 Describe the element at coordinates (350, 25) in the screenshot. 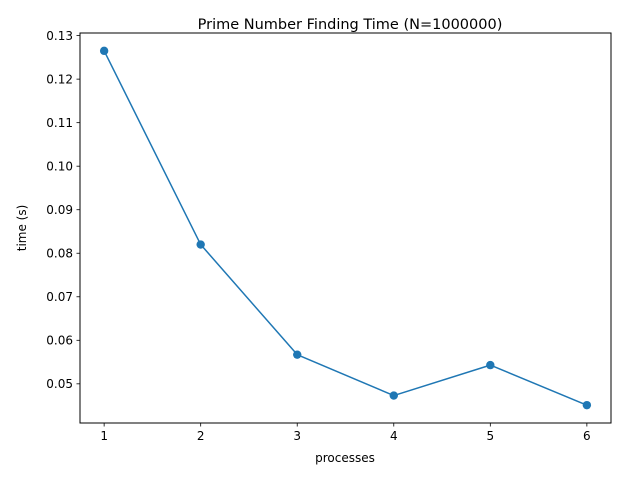

I see `chart-title: Prime Number Finding Time (N=1000000)` at that location.